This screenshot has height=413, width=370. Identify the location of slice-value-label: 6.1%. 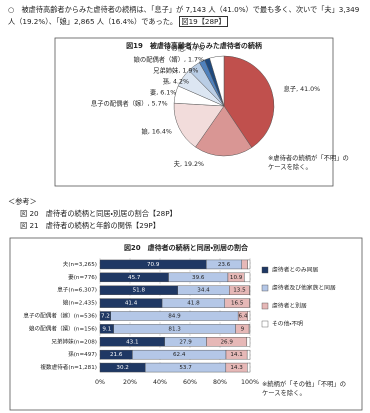
(168, 93).